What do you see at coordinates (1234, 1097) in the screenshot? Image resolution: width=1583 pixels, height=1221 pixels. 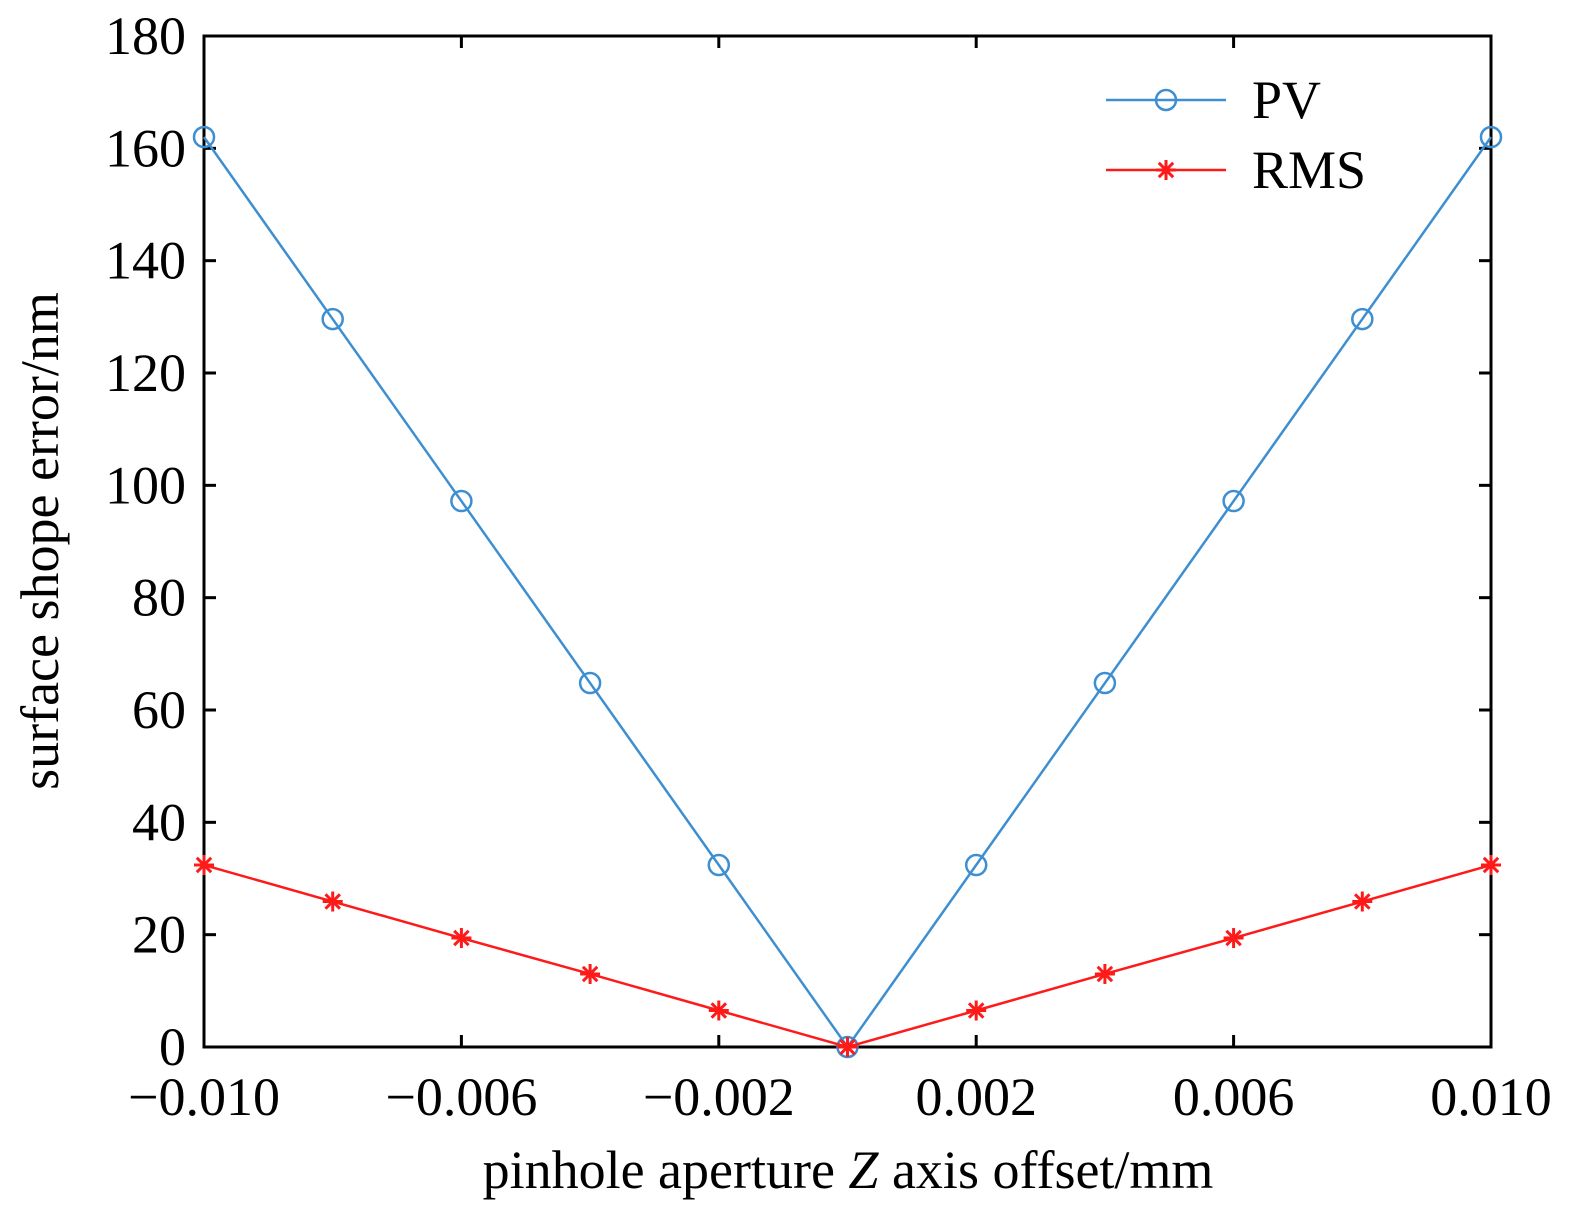 I see `x-tick-label: 0.006` at bounding box center [1234, 1097].